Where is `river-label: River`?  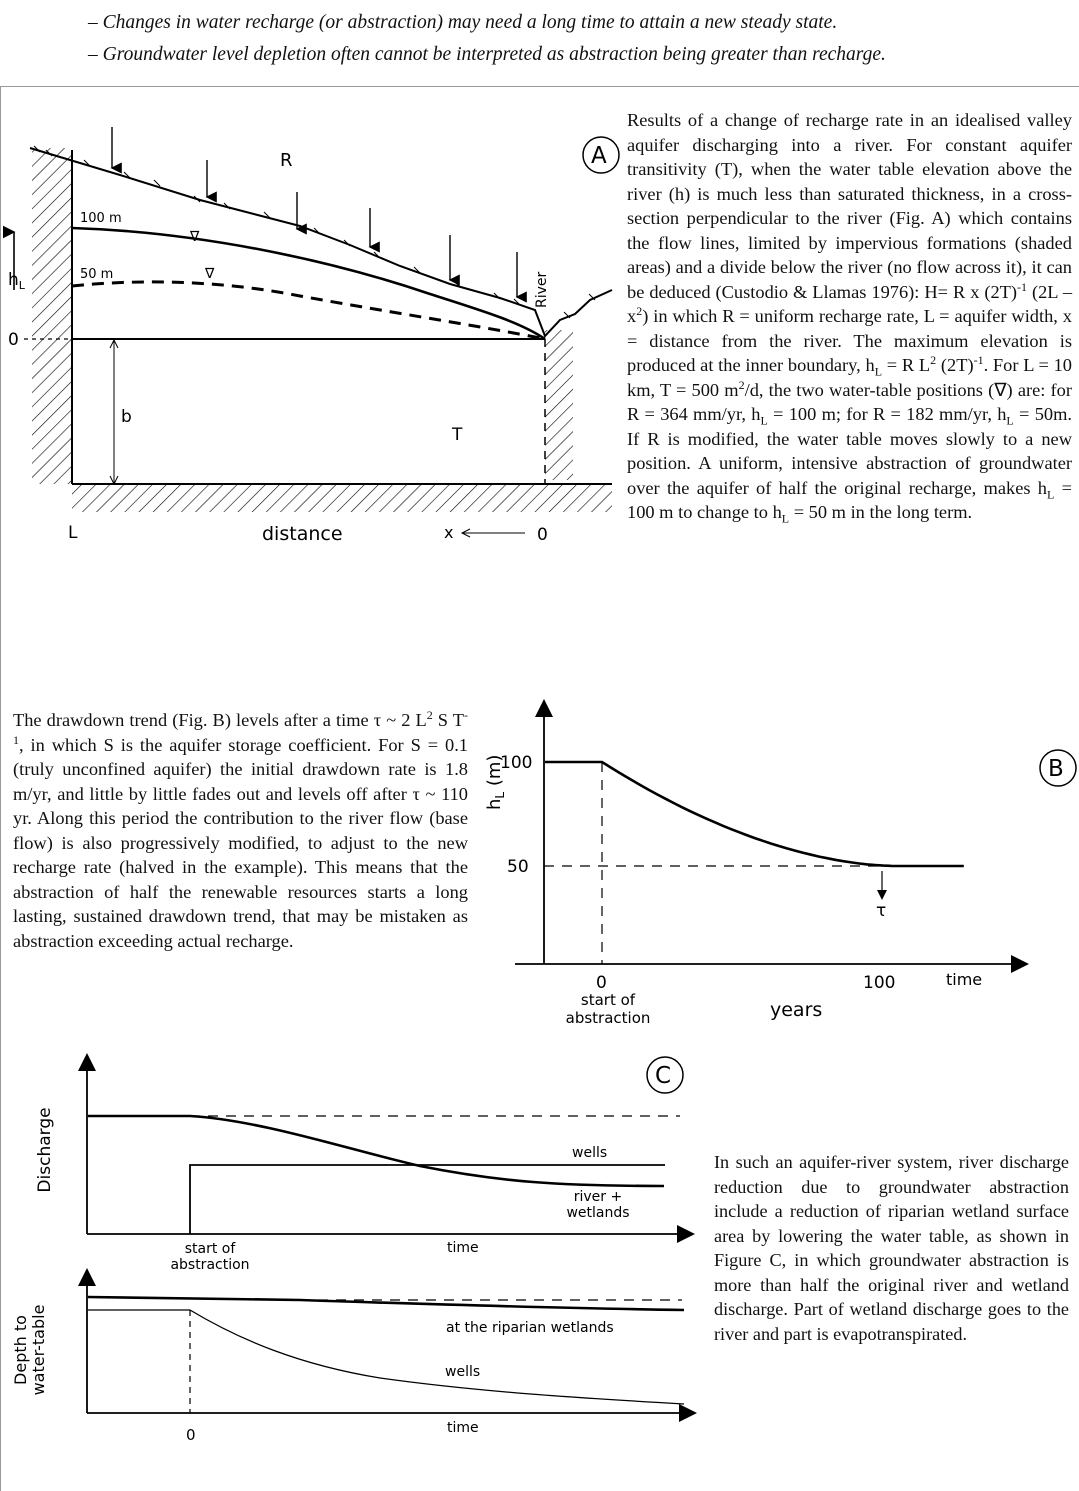
river-label: River is located at coordinates (542, 289).